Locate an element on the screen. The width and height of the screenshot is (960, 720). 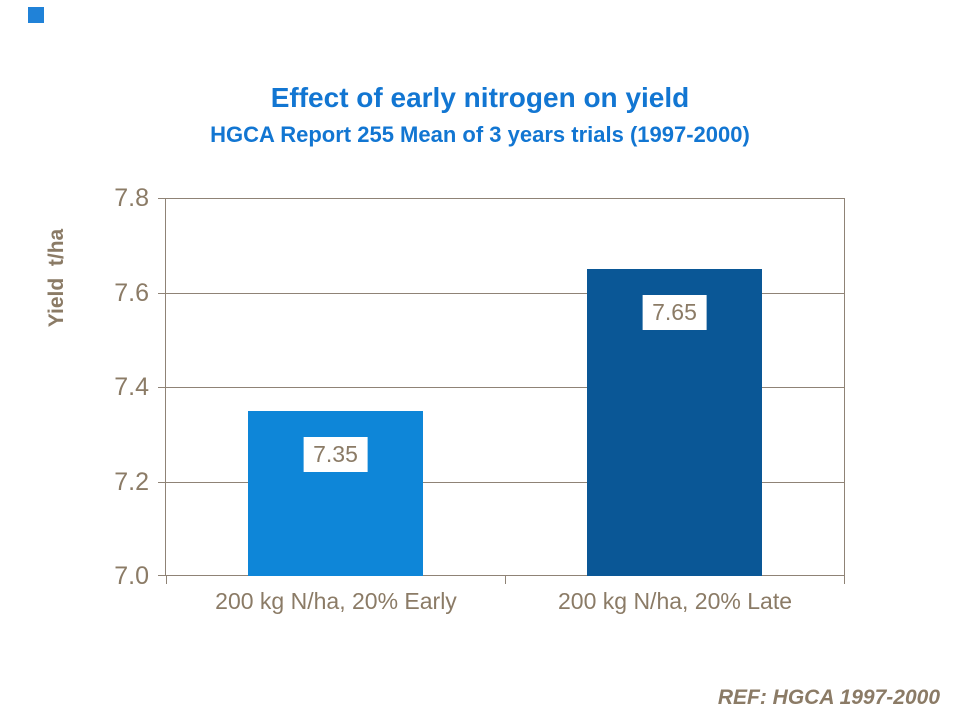
chart-title: Effect of early nitrogen on yield is located at coordinates (480, 97).